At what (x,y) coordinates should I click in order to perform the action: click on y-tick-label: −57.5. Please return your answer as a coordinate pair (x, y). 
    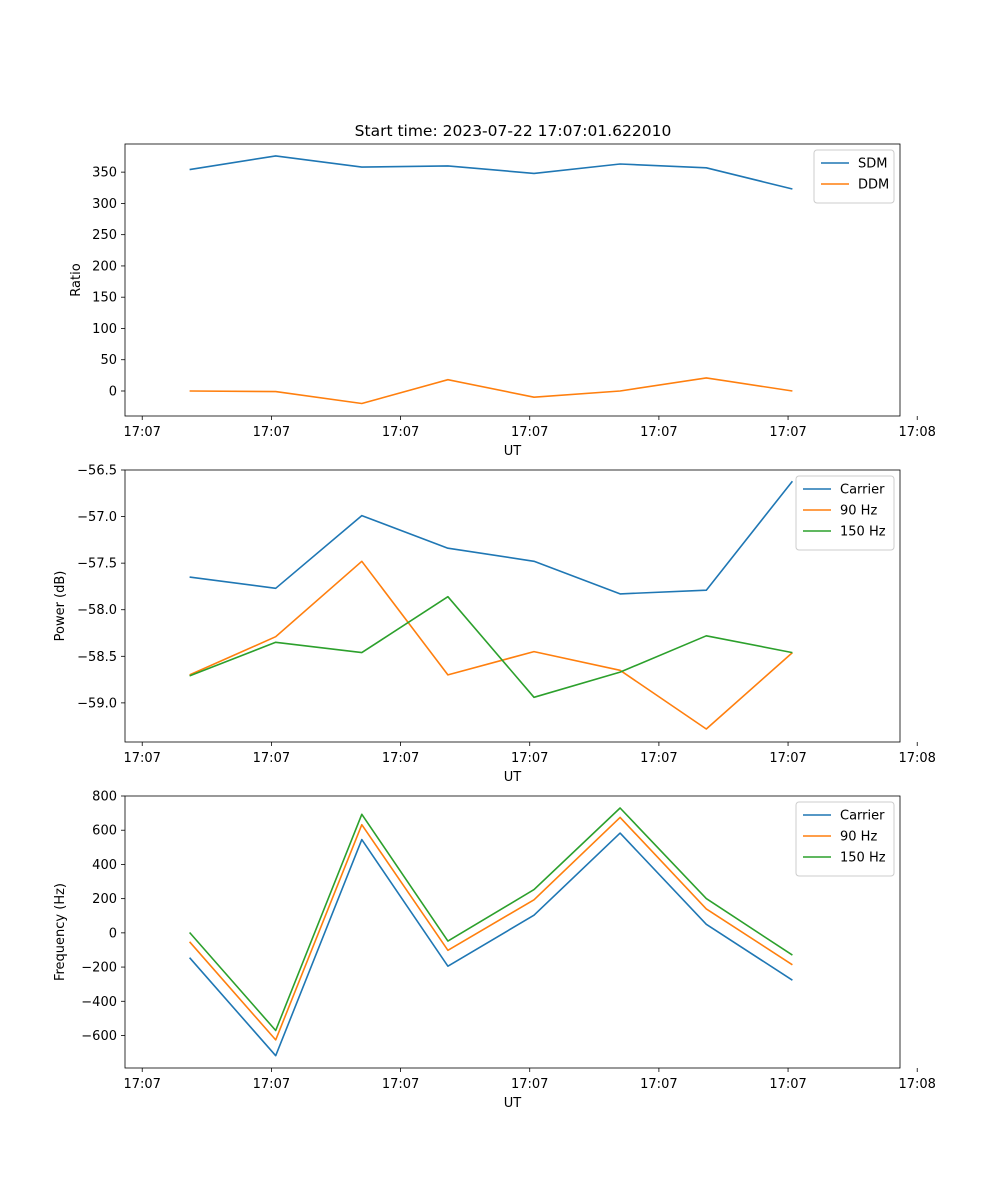
    Looking at the image, I should click on (97, 564).